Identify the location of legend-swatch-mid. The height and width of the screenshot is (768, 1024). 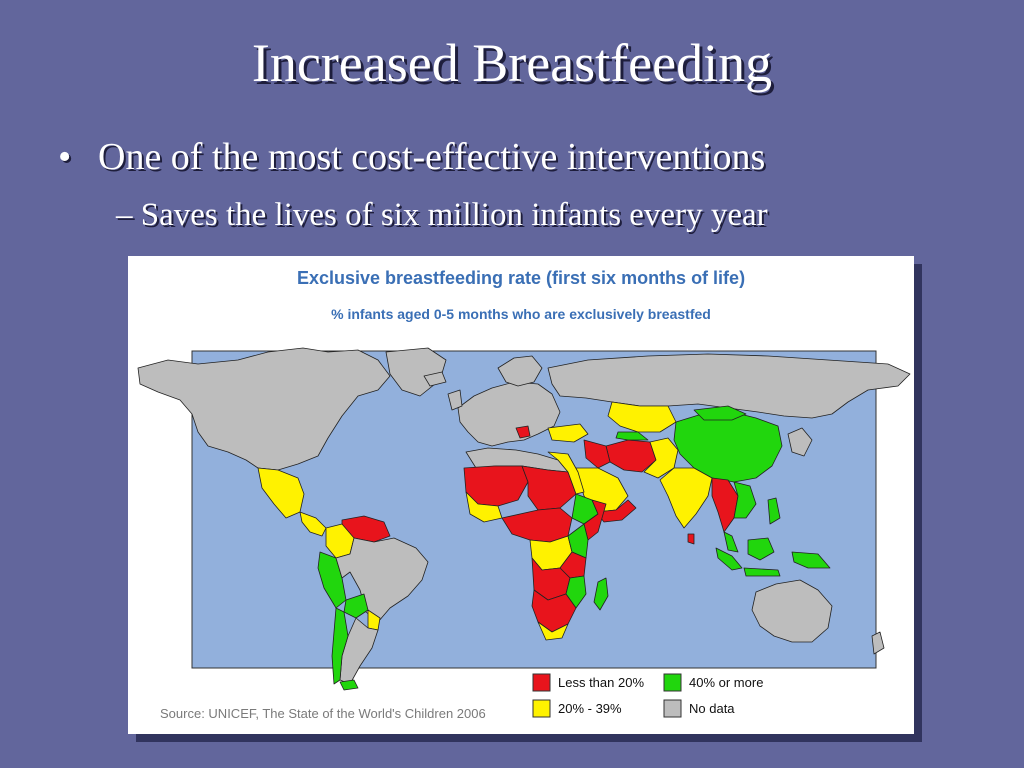
(541, 708).